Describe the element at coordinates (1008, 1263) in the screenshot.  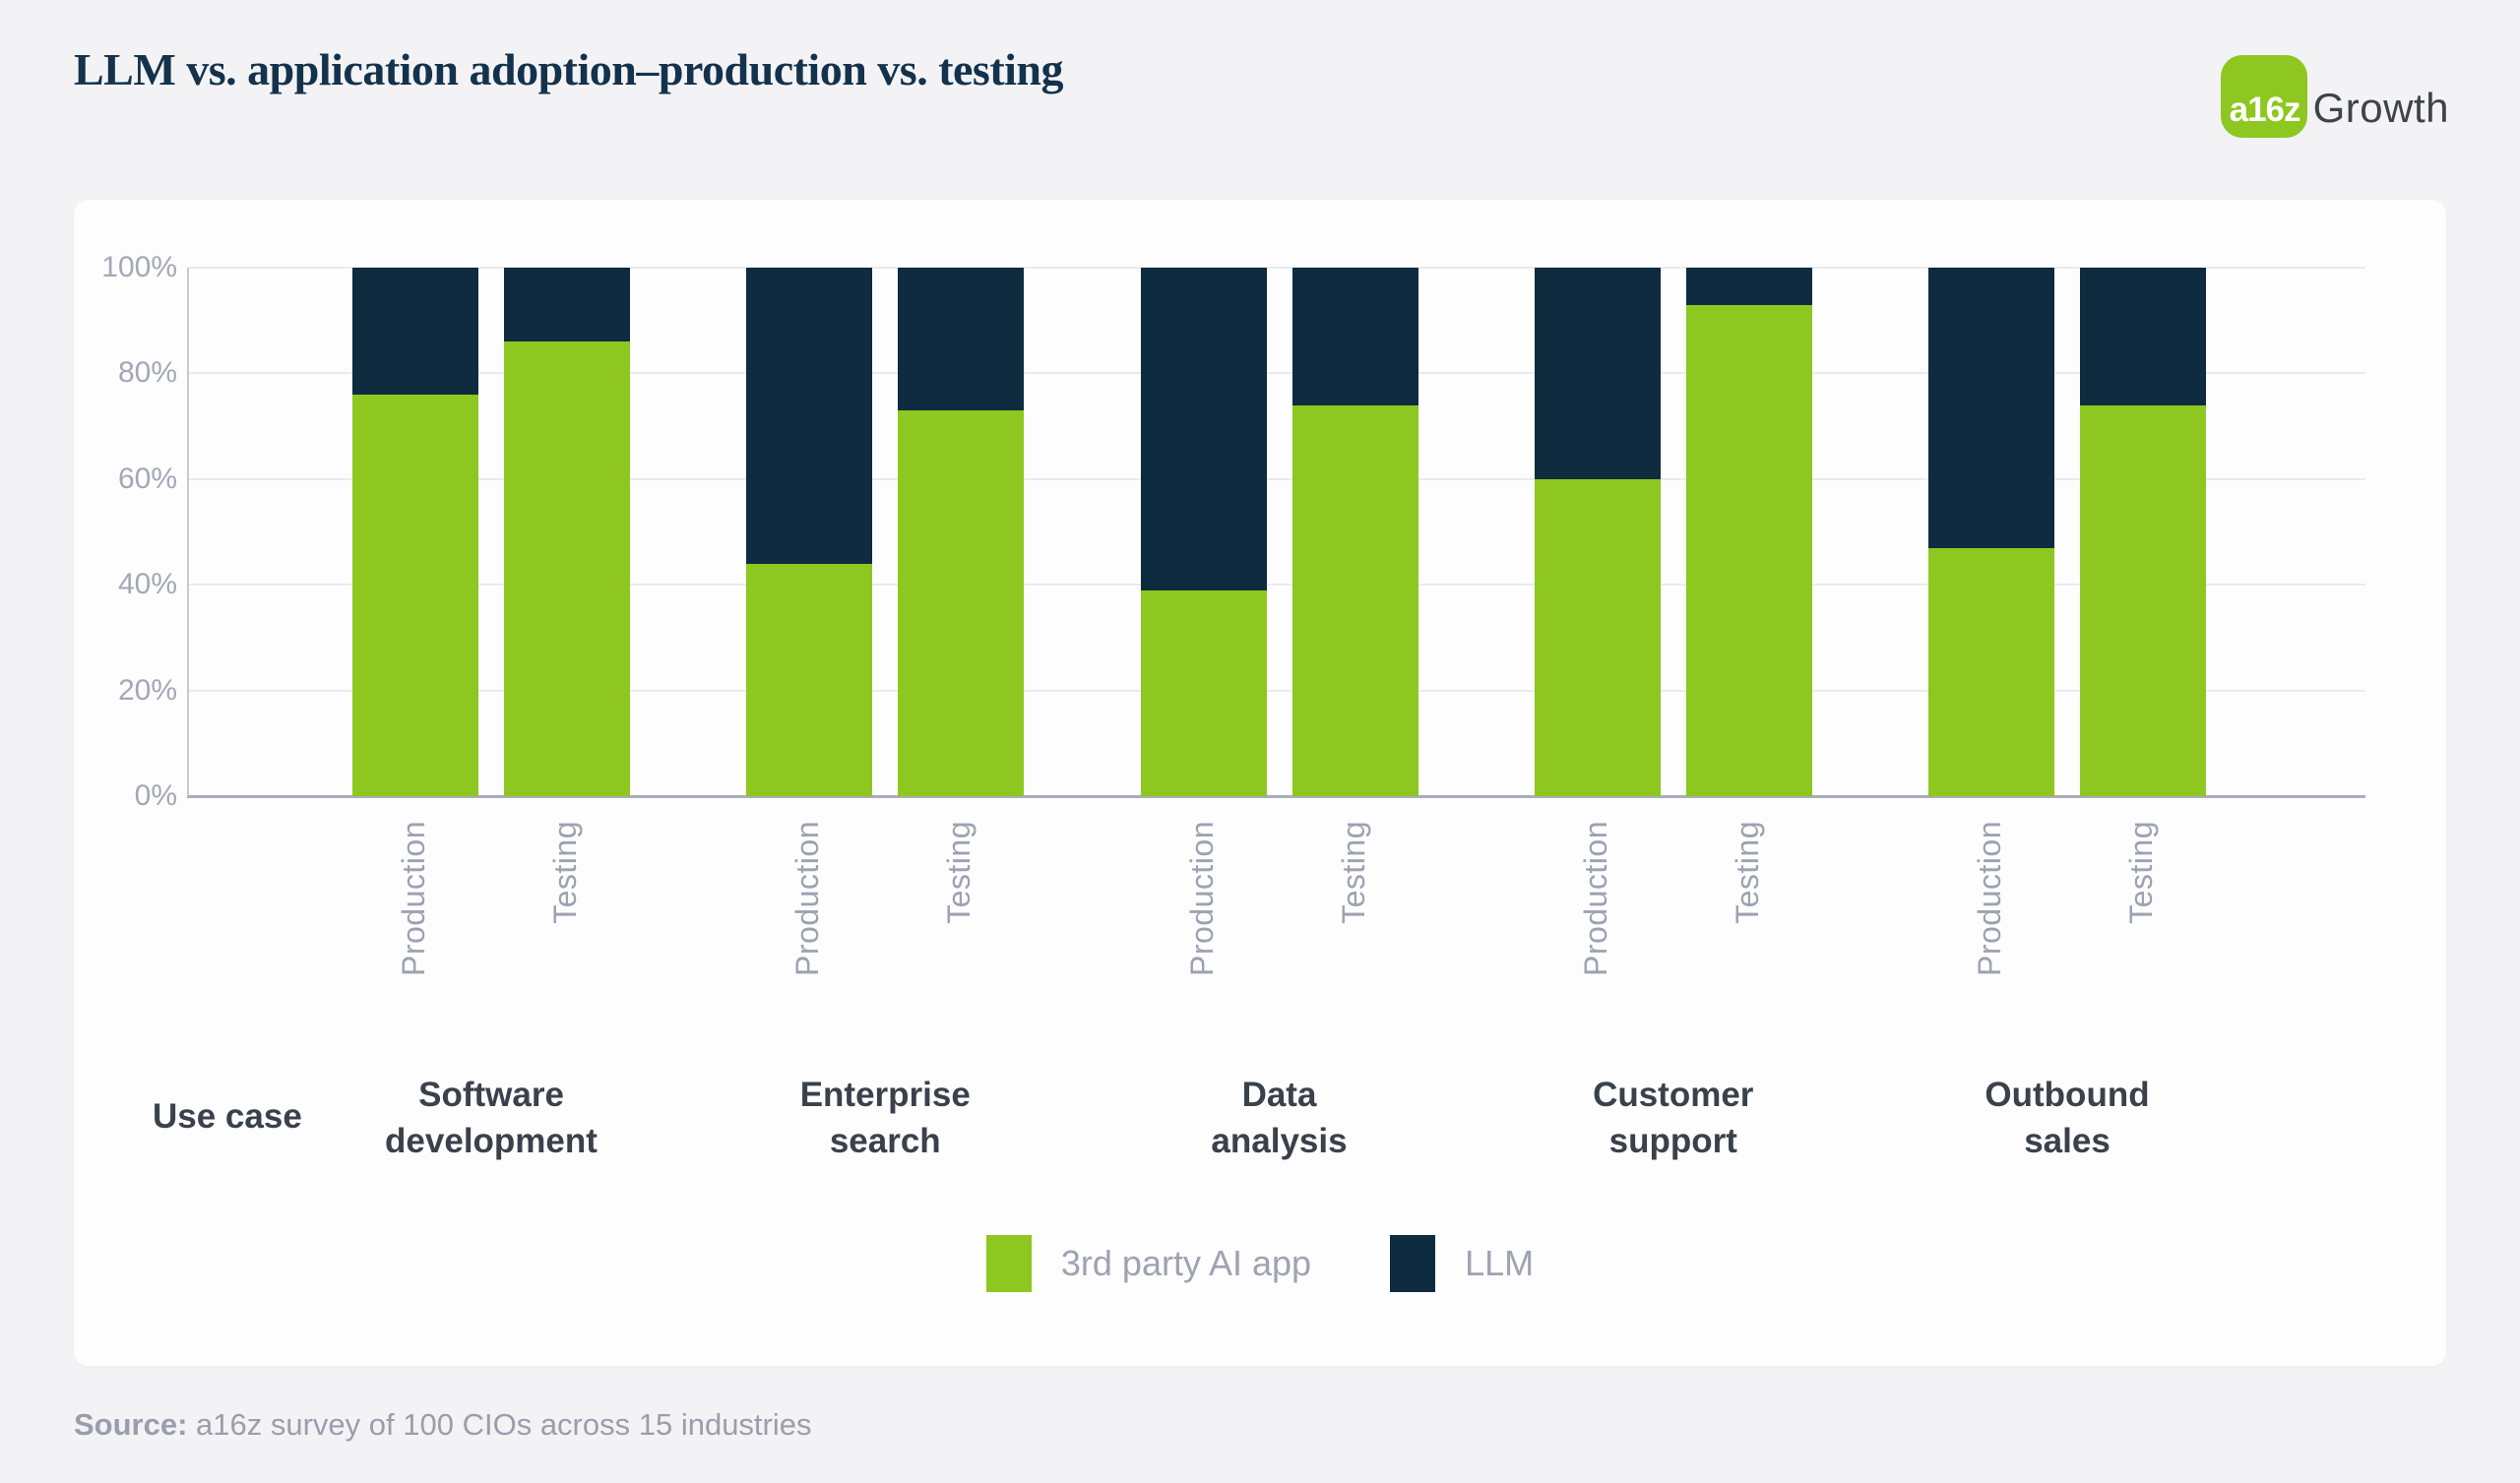
I see `legend-swatch-app` at that location.